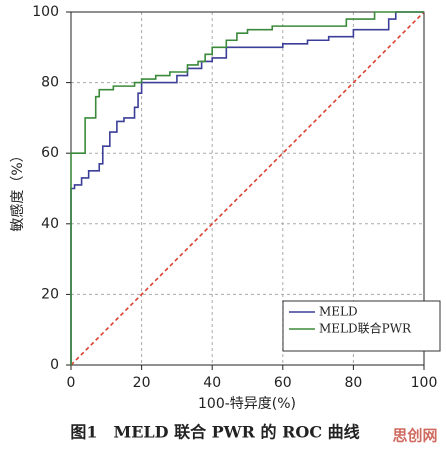  What do you see at coordinates (338, 312) in the screenshot?
I see `legend-label: MELD` at bounding box center [338, 312].